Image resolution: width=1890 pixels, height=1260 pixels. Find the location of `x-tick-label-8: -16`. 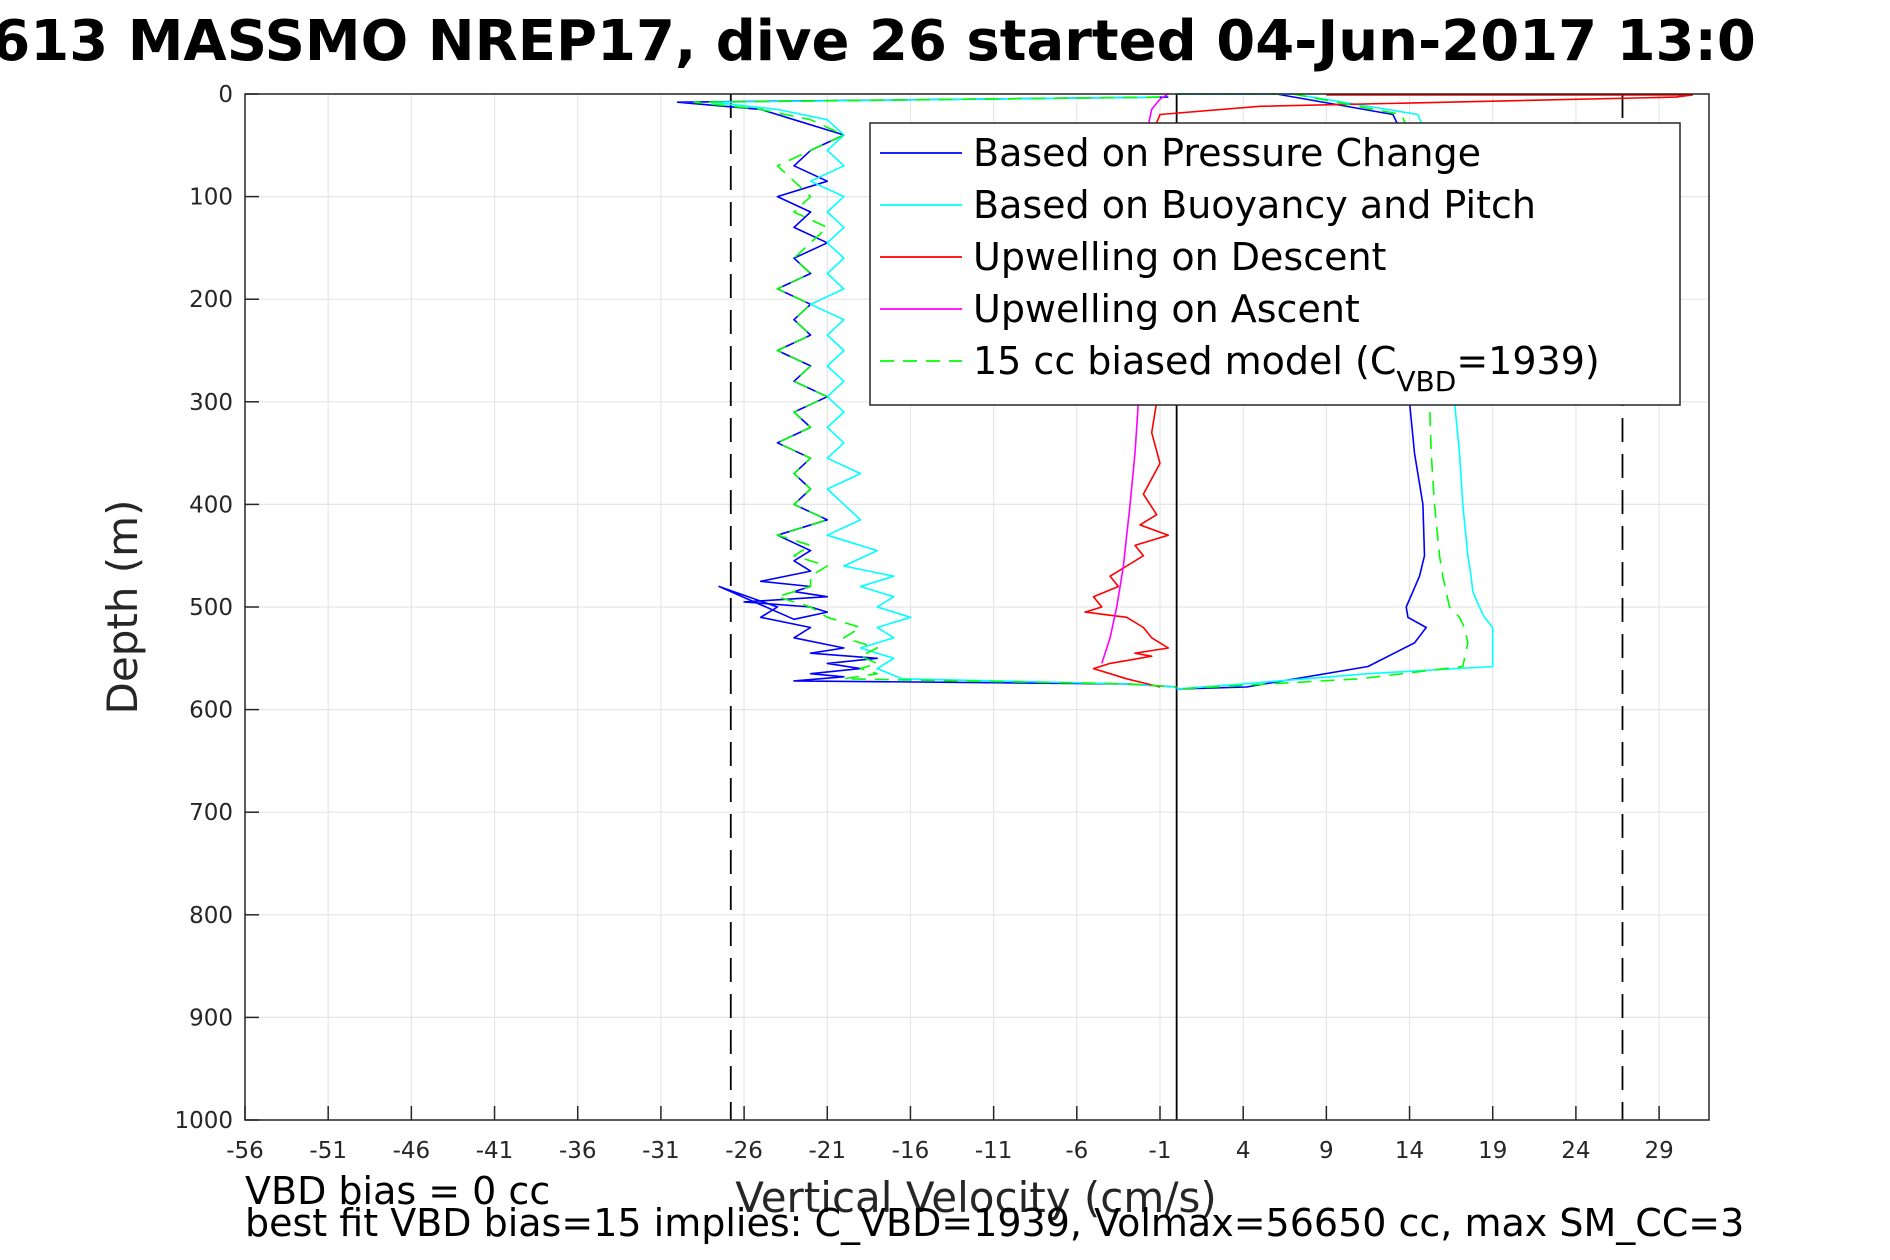

x-tick-label-8: -16 is located at coordinates (911, 1151).